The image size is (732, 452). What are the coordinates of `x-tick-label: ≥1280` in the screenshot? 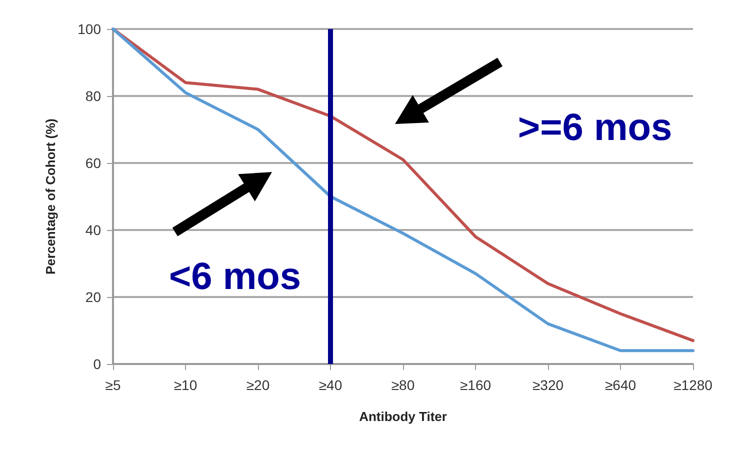 It's located at (693, 385).